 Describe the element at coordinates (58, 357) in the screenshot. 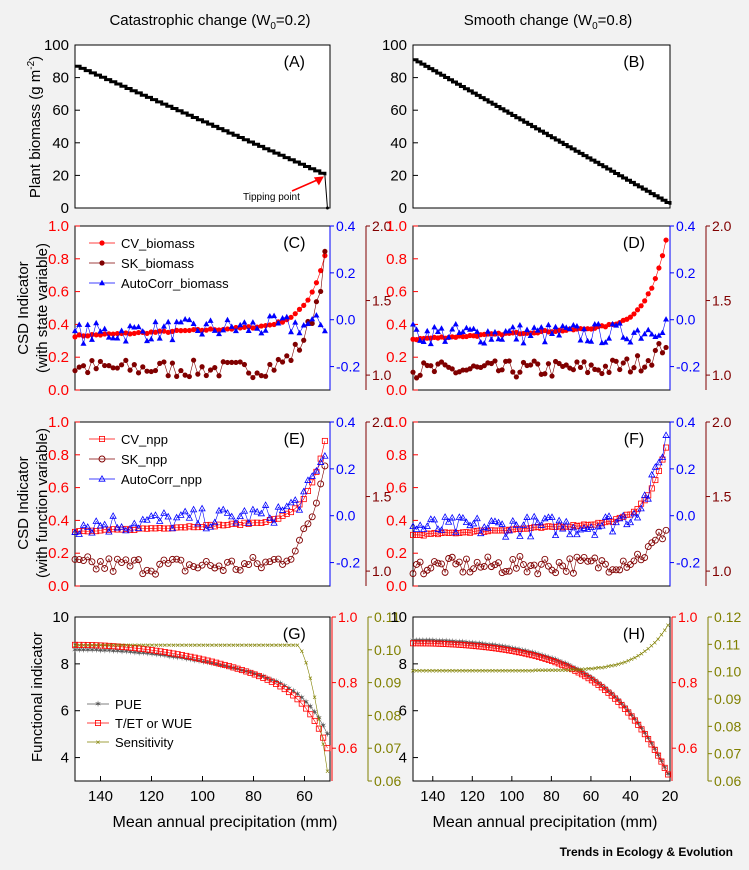

I see `y-tick-label: 0.2` at that location.